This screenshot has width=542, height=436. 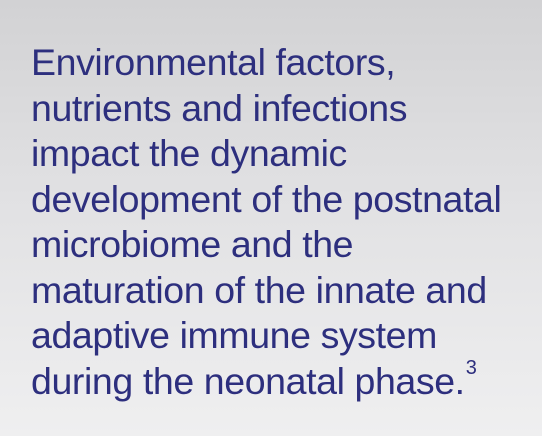 What do you see at coordinates (248, 380) in the screenshot?
I see `quote-line-8-text: during the neonatal phase.` at bounding box center [248, 380].